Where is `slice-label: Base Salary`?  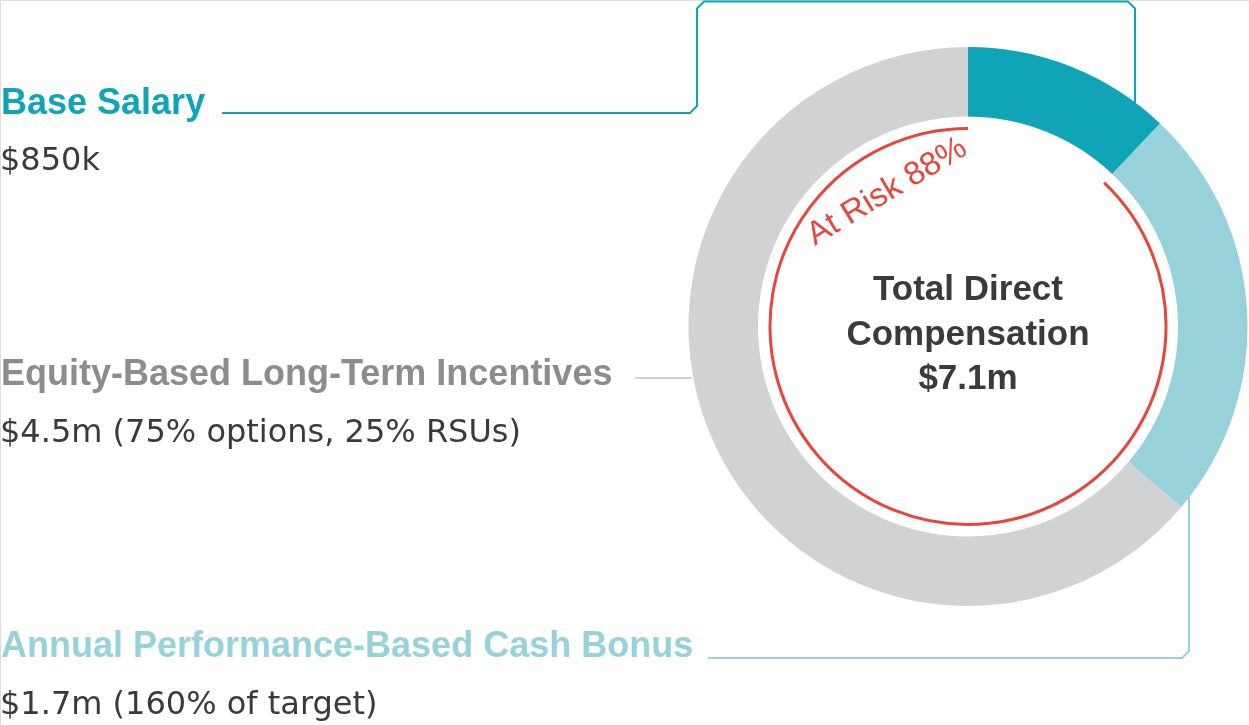 slice-label: Base Salary is located at coordinates (103, 101).